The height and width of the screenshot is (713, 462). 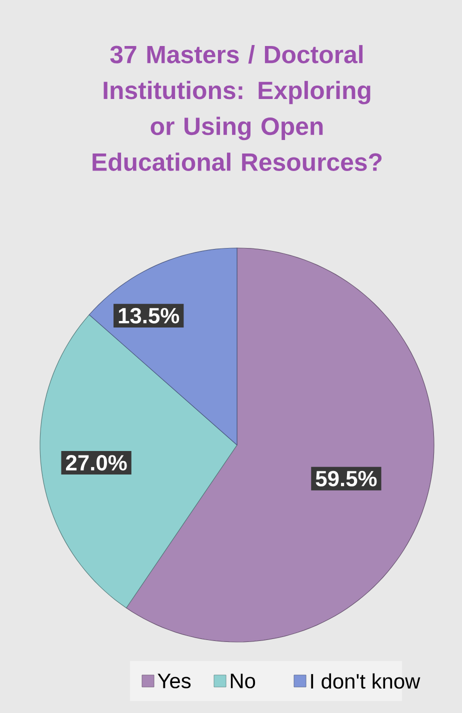 What do you see at coordinates (346, 478) in the screenshot?
I see `data-label: 59.5%` at bounding box center [346, 478].